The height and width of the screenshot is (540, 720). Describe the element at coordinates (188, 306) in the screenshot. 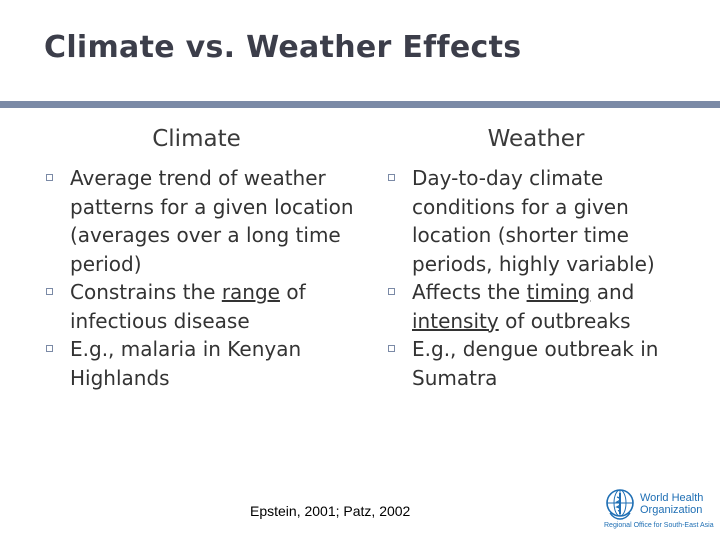

I see `bullet-text-post: of infectious disease` at that location.